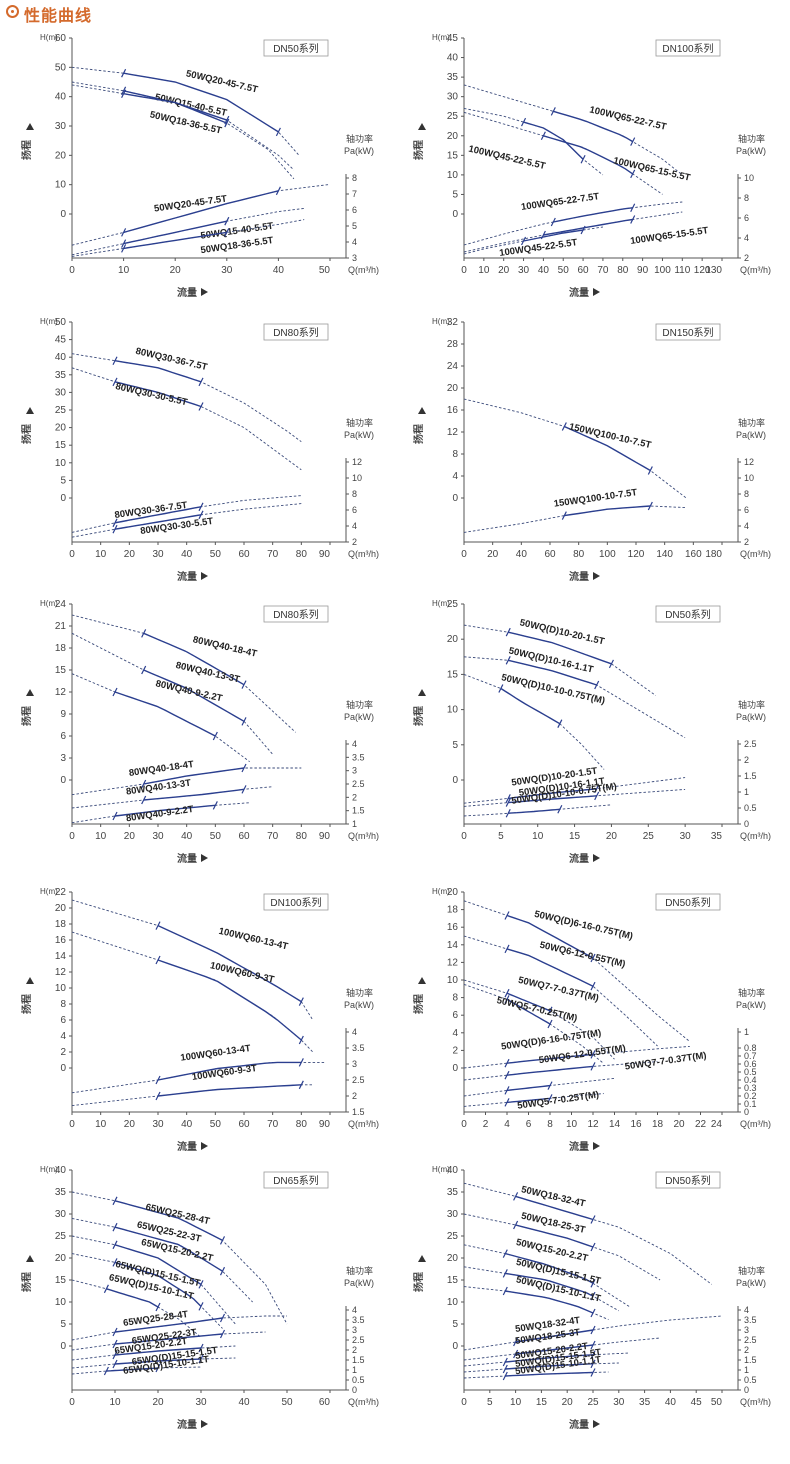  I want to click on x-axis-unit: Q(m³/h), so click(755, 1402).